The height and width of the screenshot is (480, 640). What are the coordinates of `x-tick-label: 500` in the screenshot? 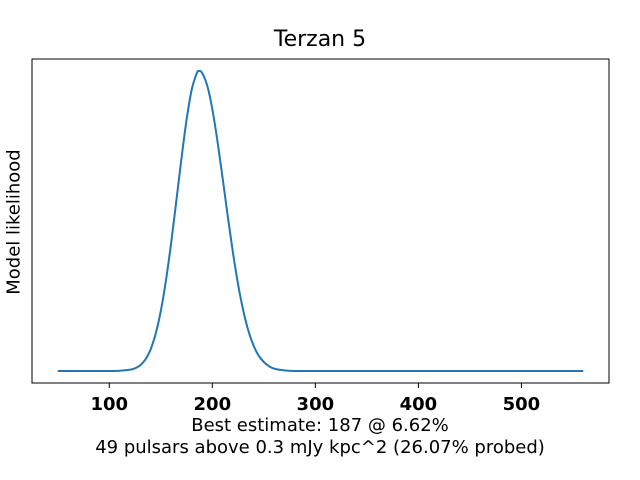 It's located at (522, 404).